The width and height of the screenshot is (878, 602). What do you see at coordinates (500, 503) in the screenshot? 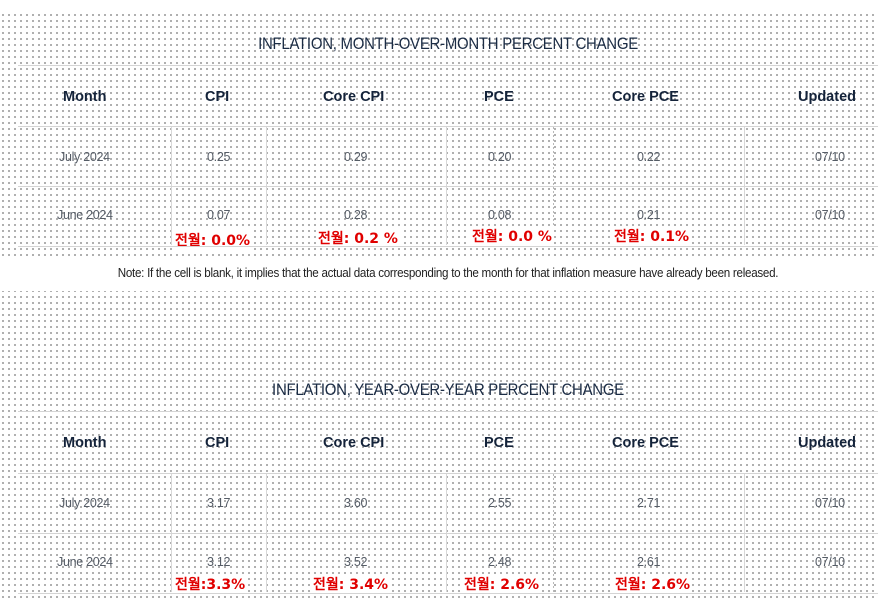
I see `yoy-row1-pce: 2.55` at bounding box center [500, 503].